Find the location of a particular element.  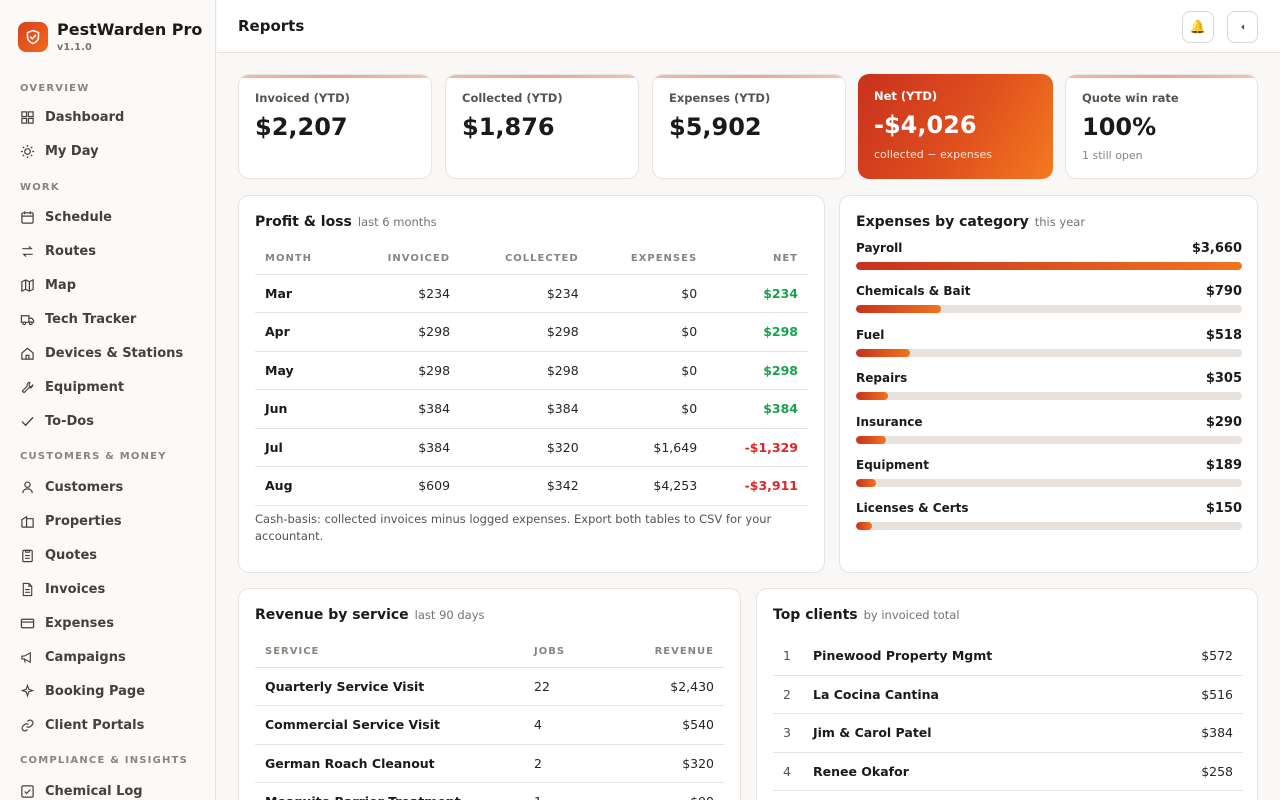

table-row: Apr $298 $298 $0 $298 is located at coordinates (531, 332).